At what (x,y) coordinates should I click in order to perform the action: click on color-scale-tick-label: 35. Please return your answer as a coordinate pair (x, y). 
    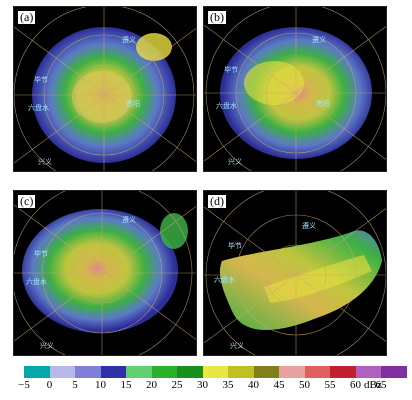
    Looking at the image, I should click on (228, 385).